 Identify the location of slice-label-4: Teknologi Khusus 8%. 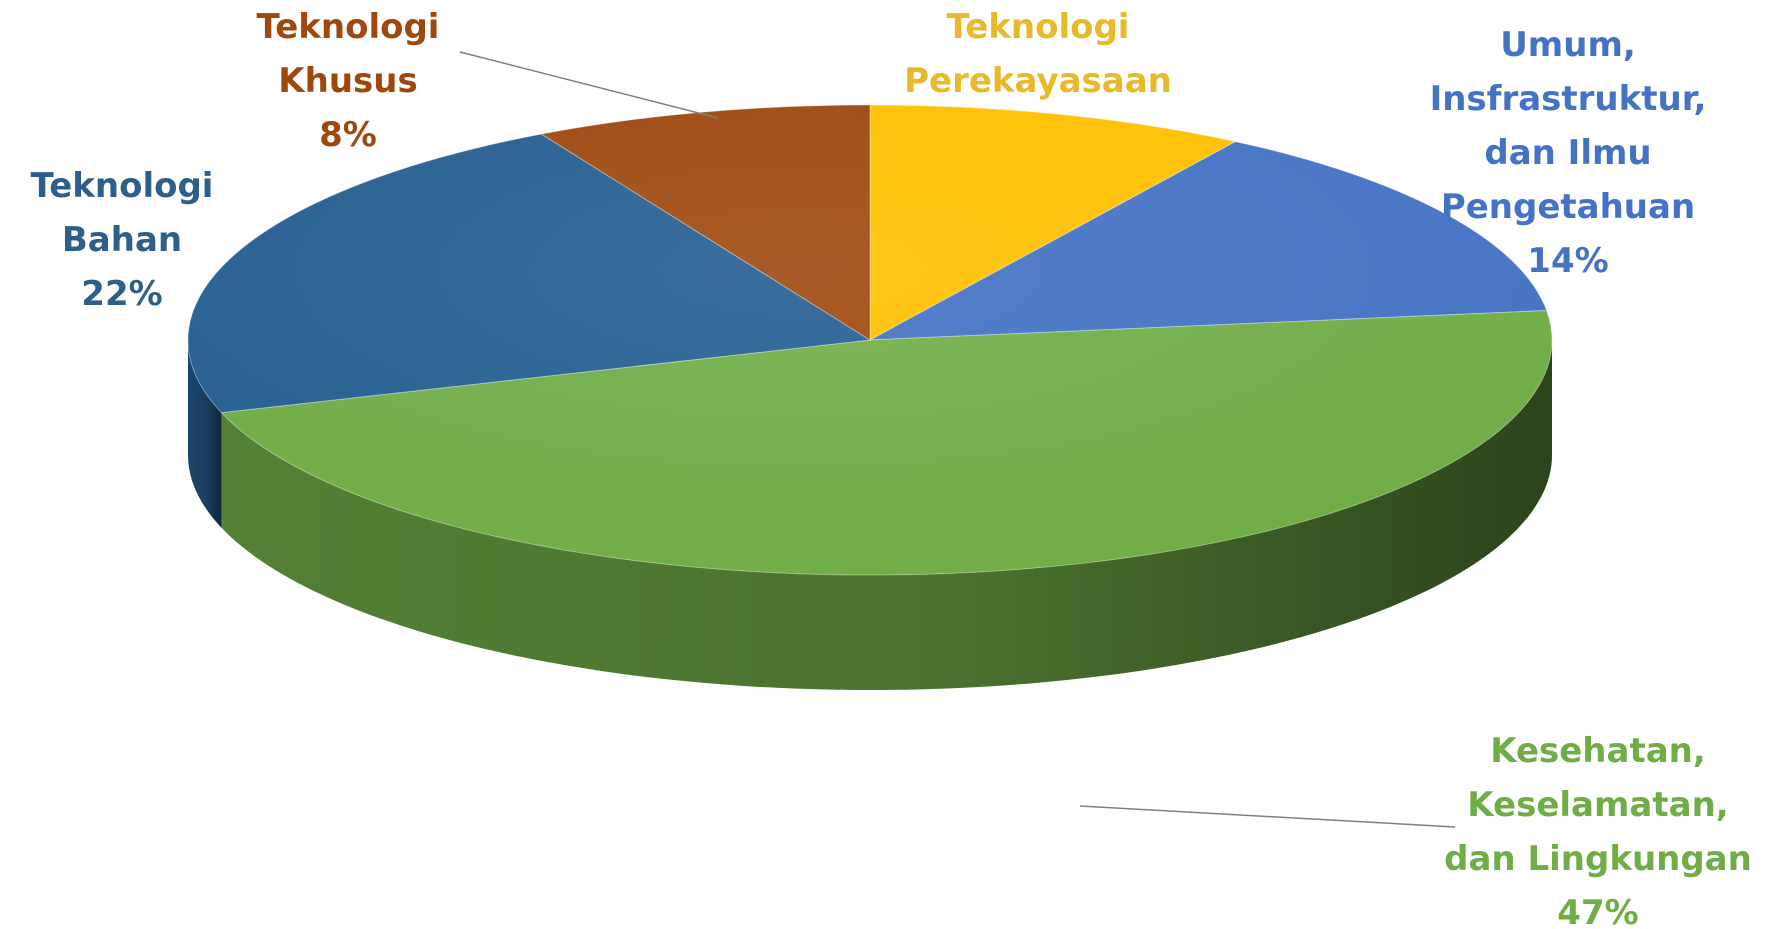
(348, 81).